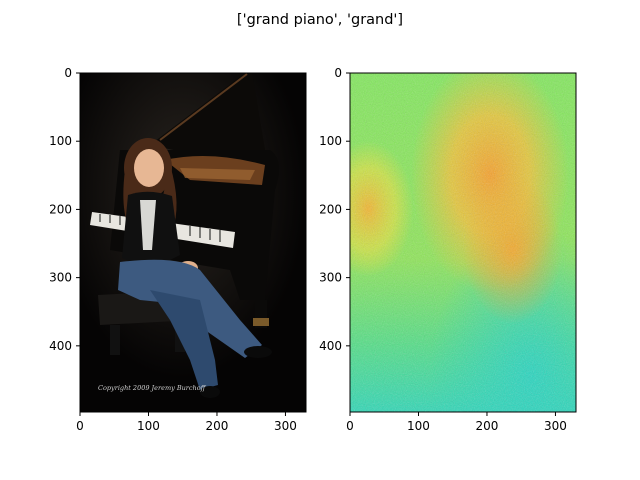 The width and height of the screenshot is (640, 480). Describe the element at coordinates (152, 388) in the screenshot. I see `photo-watermark: Copyright 2009 Jeremy Burchoff` at that location.